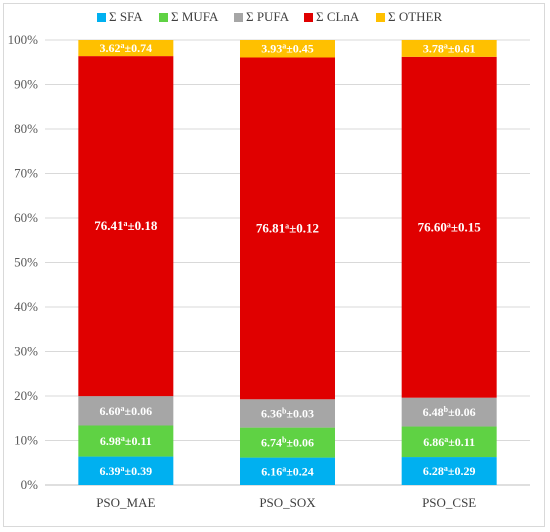 Image resolution: width=550 pixels, height=532 pixels. Describe the element at coordinates (26, 306) in the screenshot. I see `y-tick-label: 40%` at that location.